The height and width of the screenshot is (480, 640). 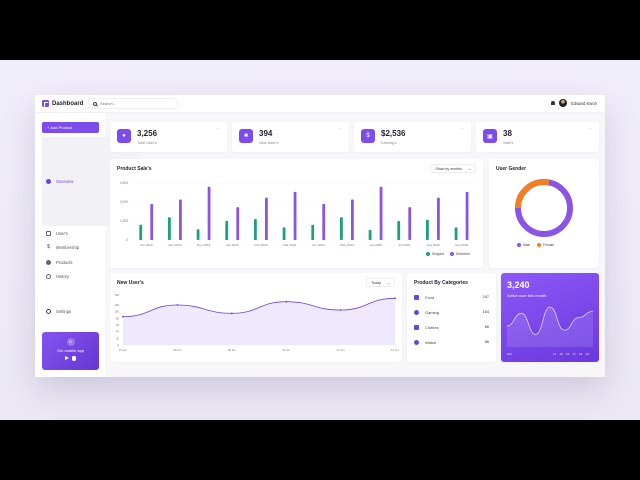 I want to click on category-row-food: Food 247, so click(x=451, y=297).